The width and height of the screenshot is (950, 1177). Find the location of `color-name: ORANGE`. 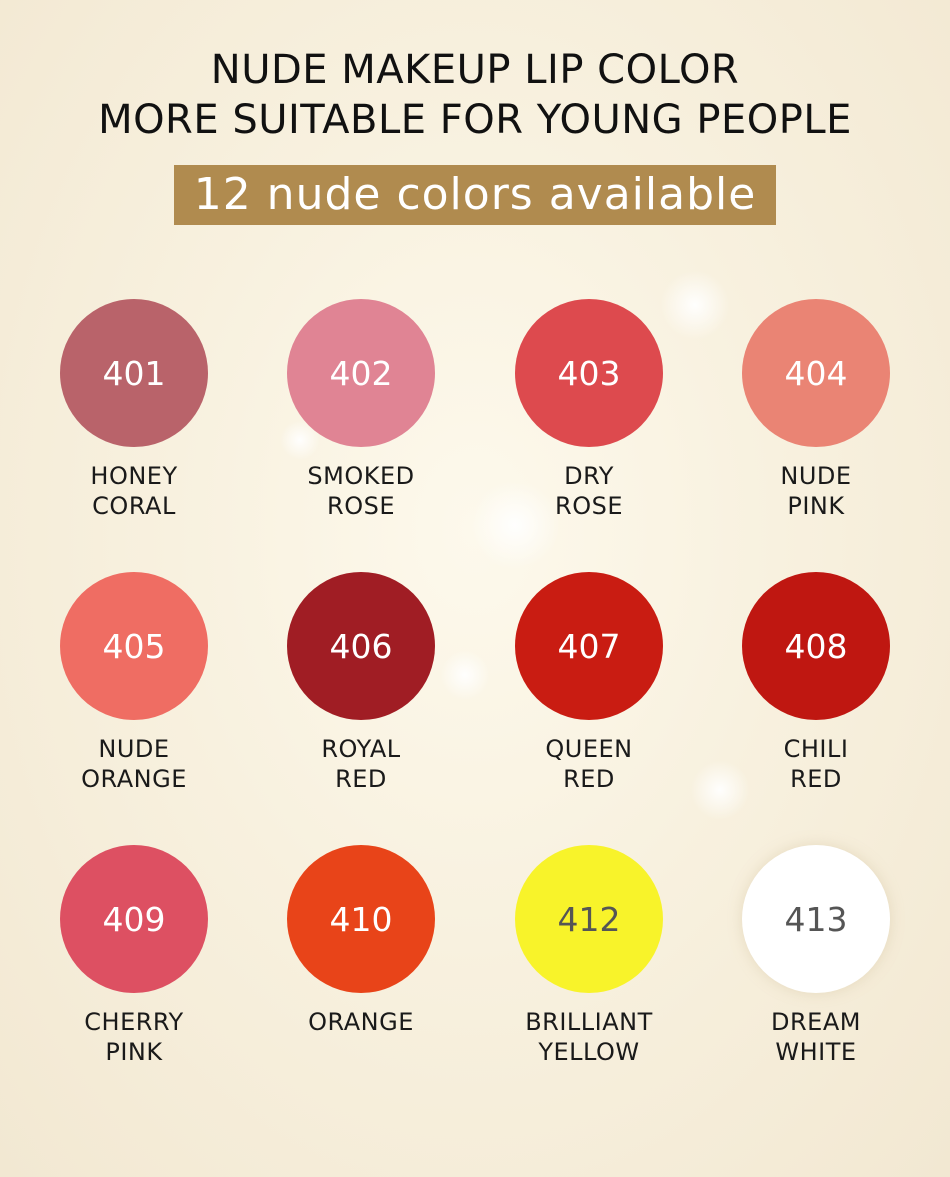

color-name: ORANGE is located at coordinates (361, 1022).